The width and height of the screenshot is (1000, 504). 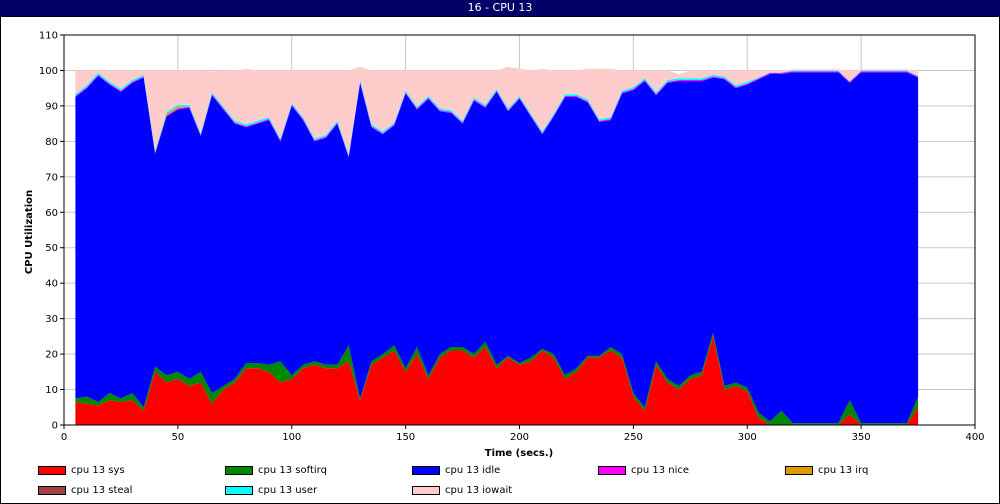 I want to click on legend-label: cpu 13 sys, so click(x=98, y=470).